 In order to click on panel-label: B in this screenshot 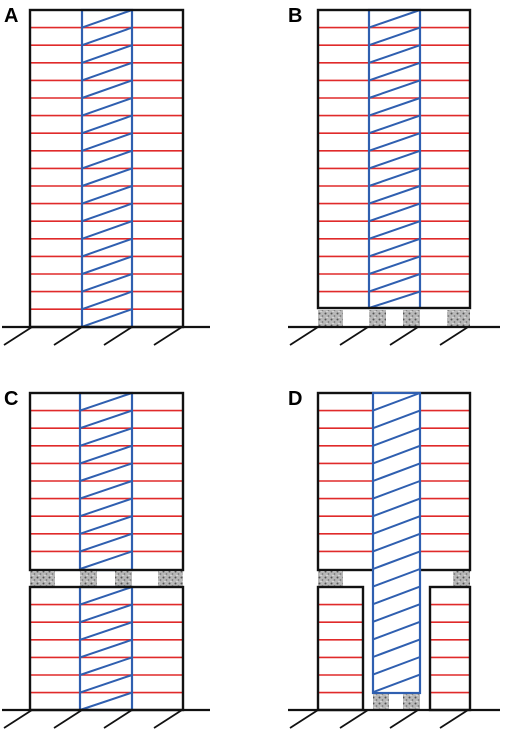, I will do `click(295, 16)`.